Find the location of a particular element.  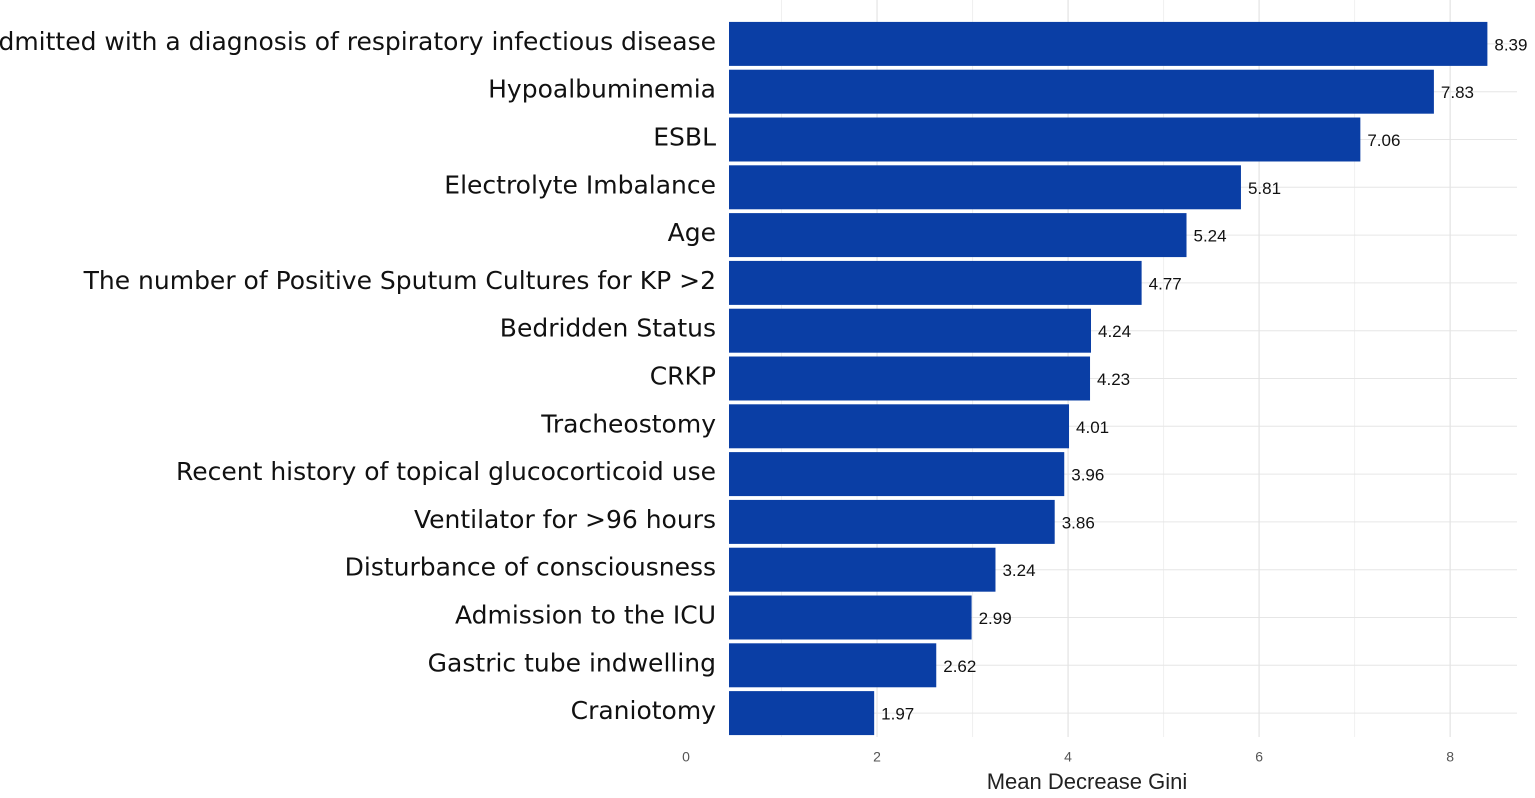

y-tick-label: Ventilator for >96 hours is located at coordinates (565, 519).